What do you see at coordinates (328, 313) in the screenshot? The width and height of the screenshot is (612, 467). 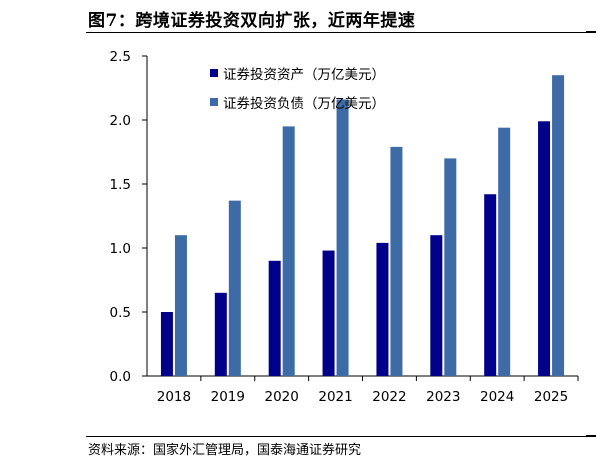 I see `bar-assets-2021` at bounding box center [328, 313].